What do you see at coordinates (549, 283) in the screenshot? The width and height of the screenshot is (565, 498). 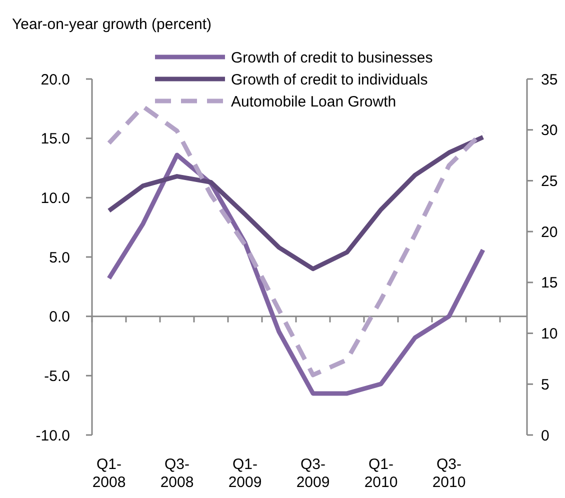 I see `y2-tick-label: 15` at bounding box center [549, 283].